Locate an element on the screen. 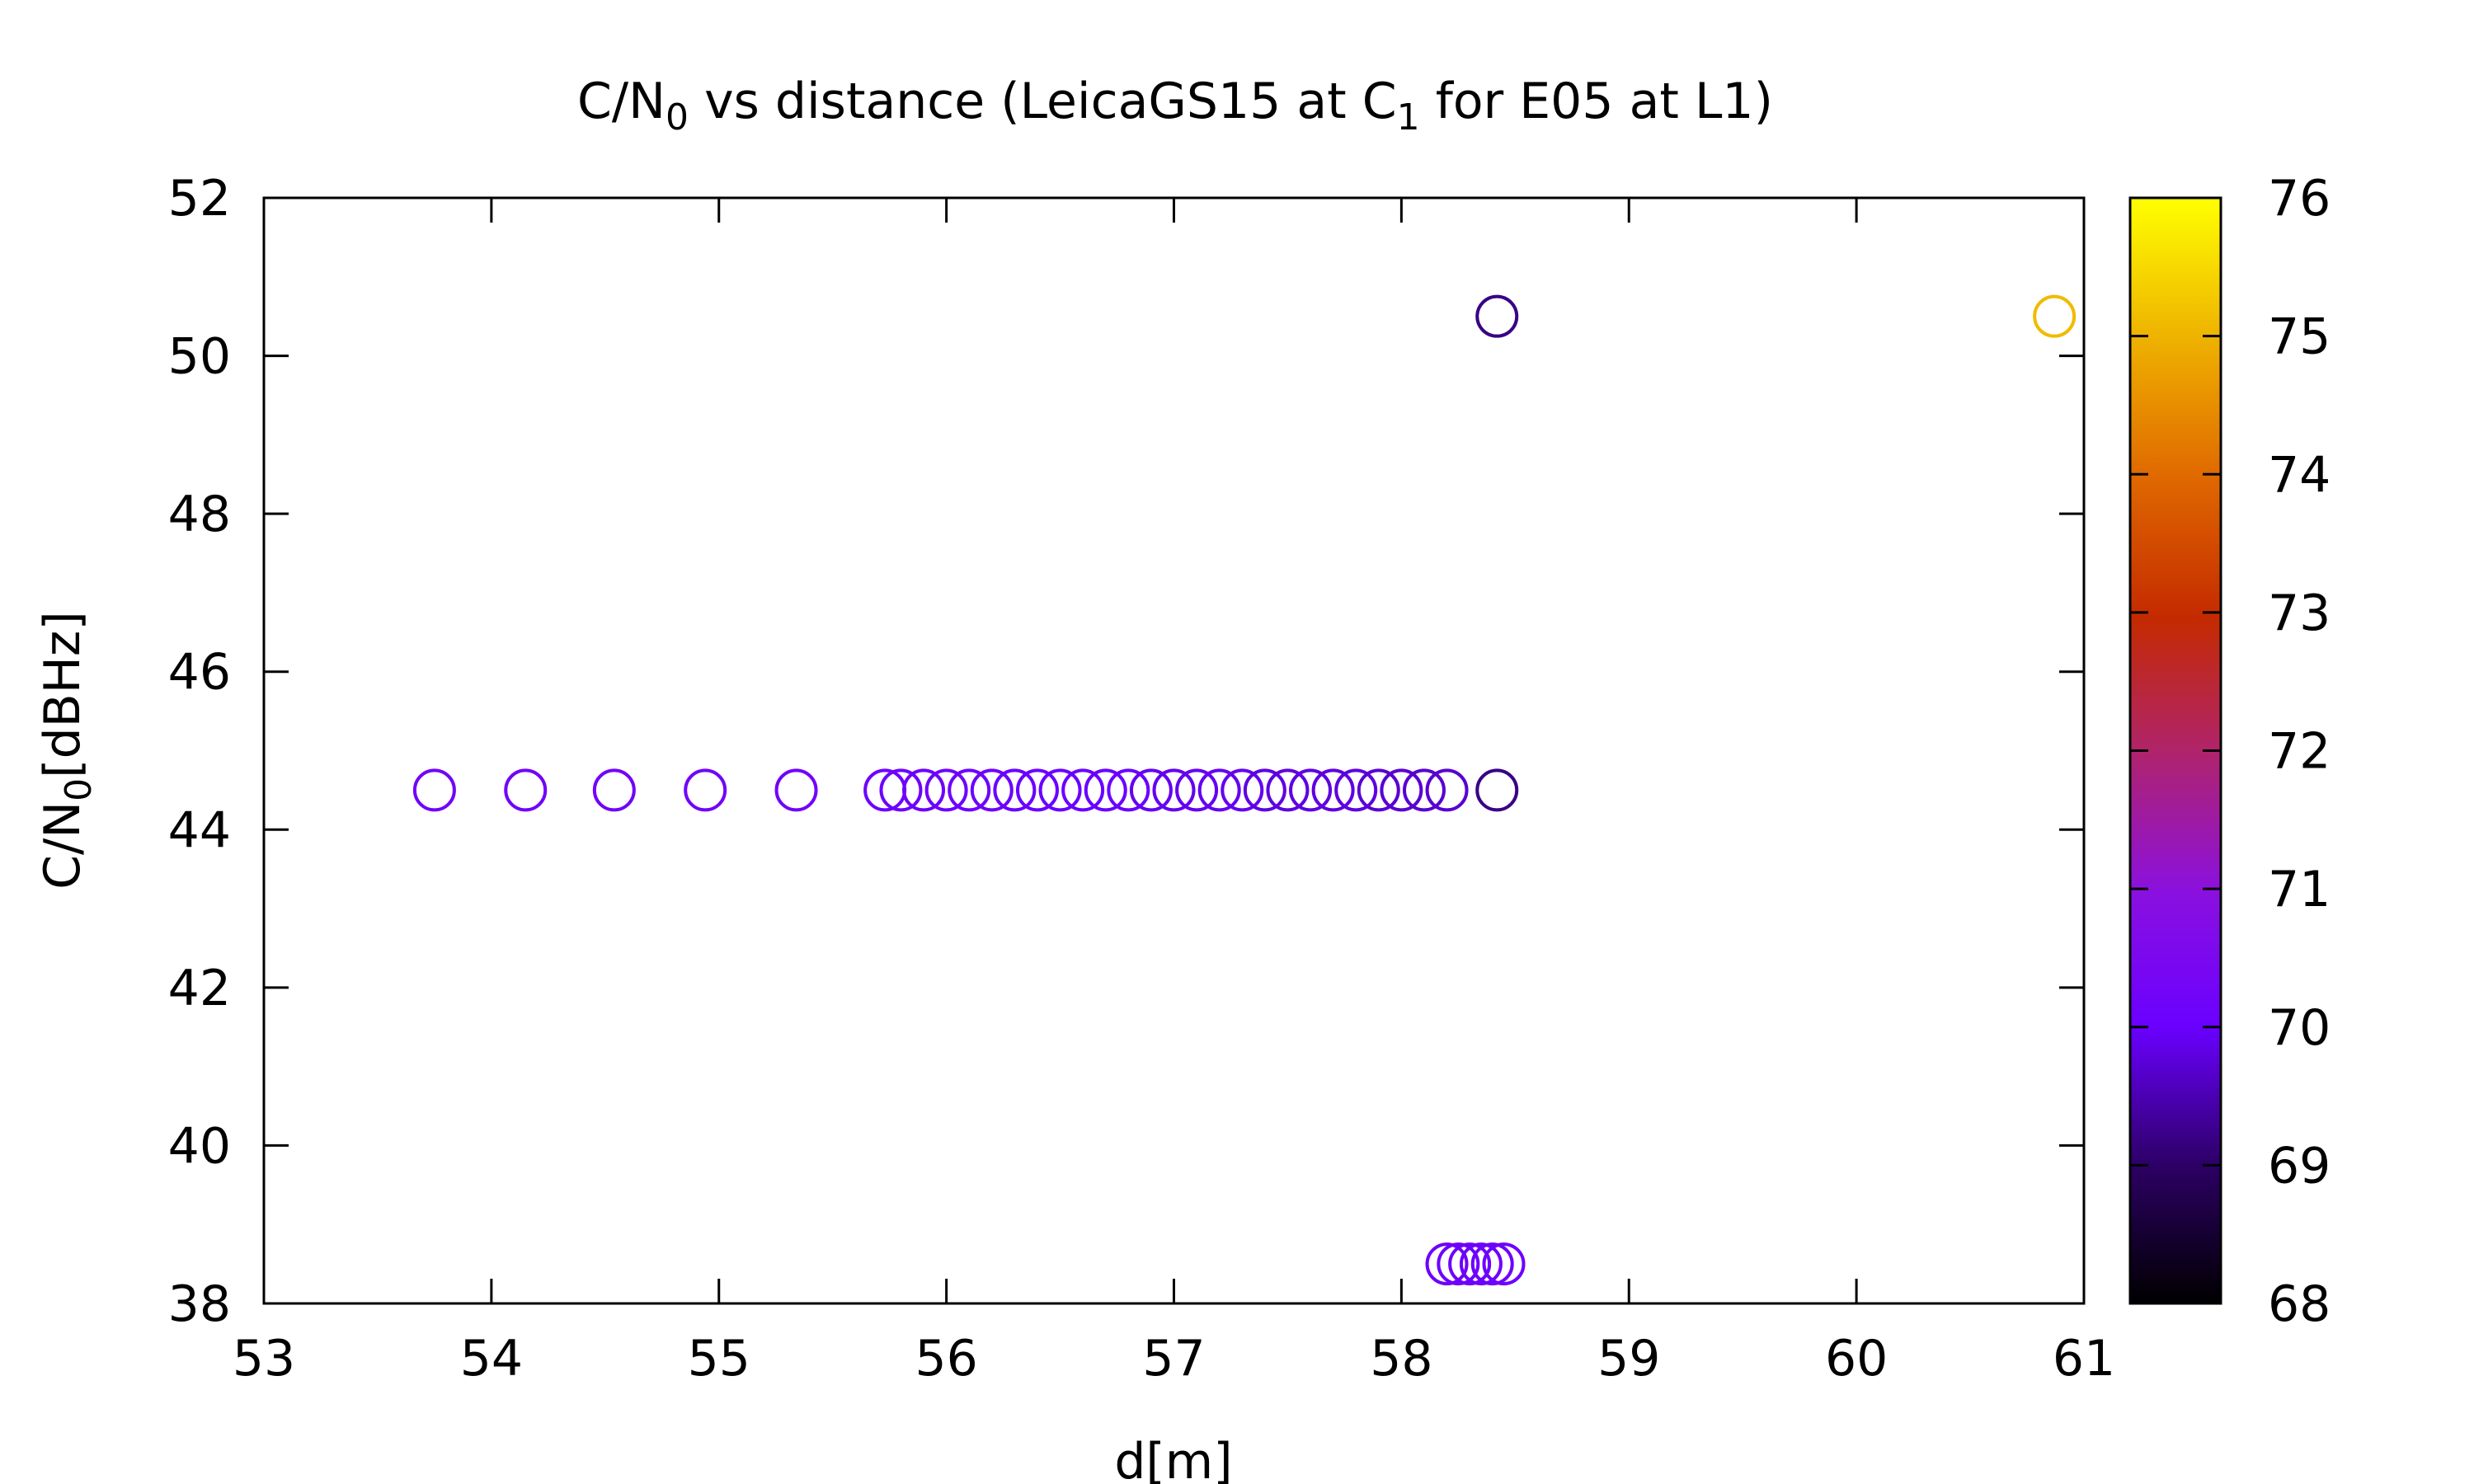 The height and width of the screenshot is (1484, 2474). y-tick-label: 46 is located at coordinates (199, 673).